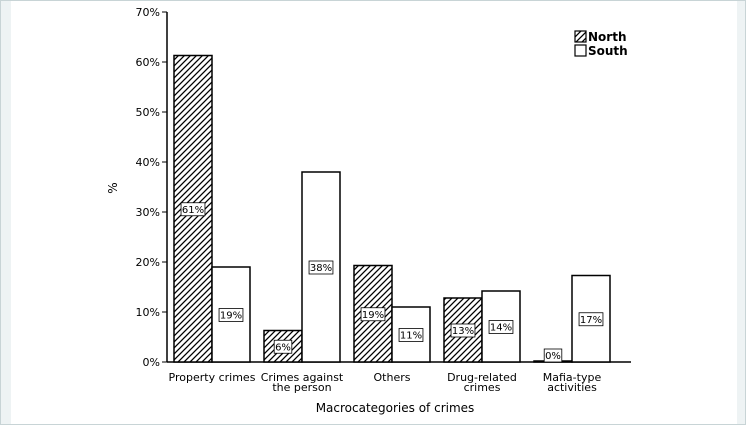 The image size is (746, 425). Describe the element at coordinates (301, 387) in the screenshot. I see `x-category-label: the person` at that location.